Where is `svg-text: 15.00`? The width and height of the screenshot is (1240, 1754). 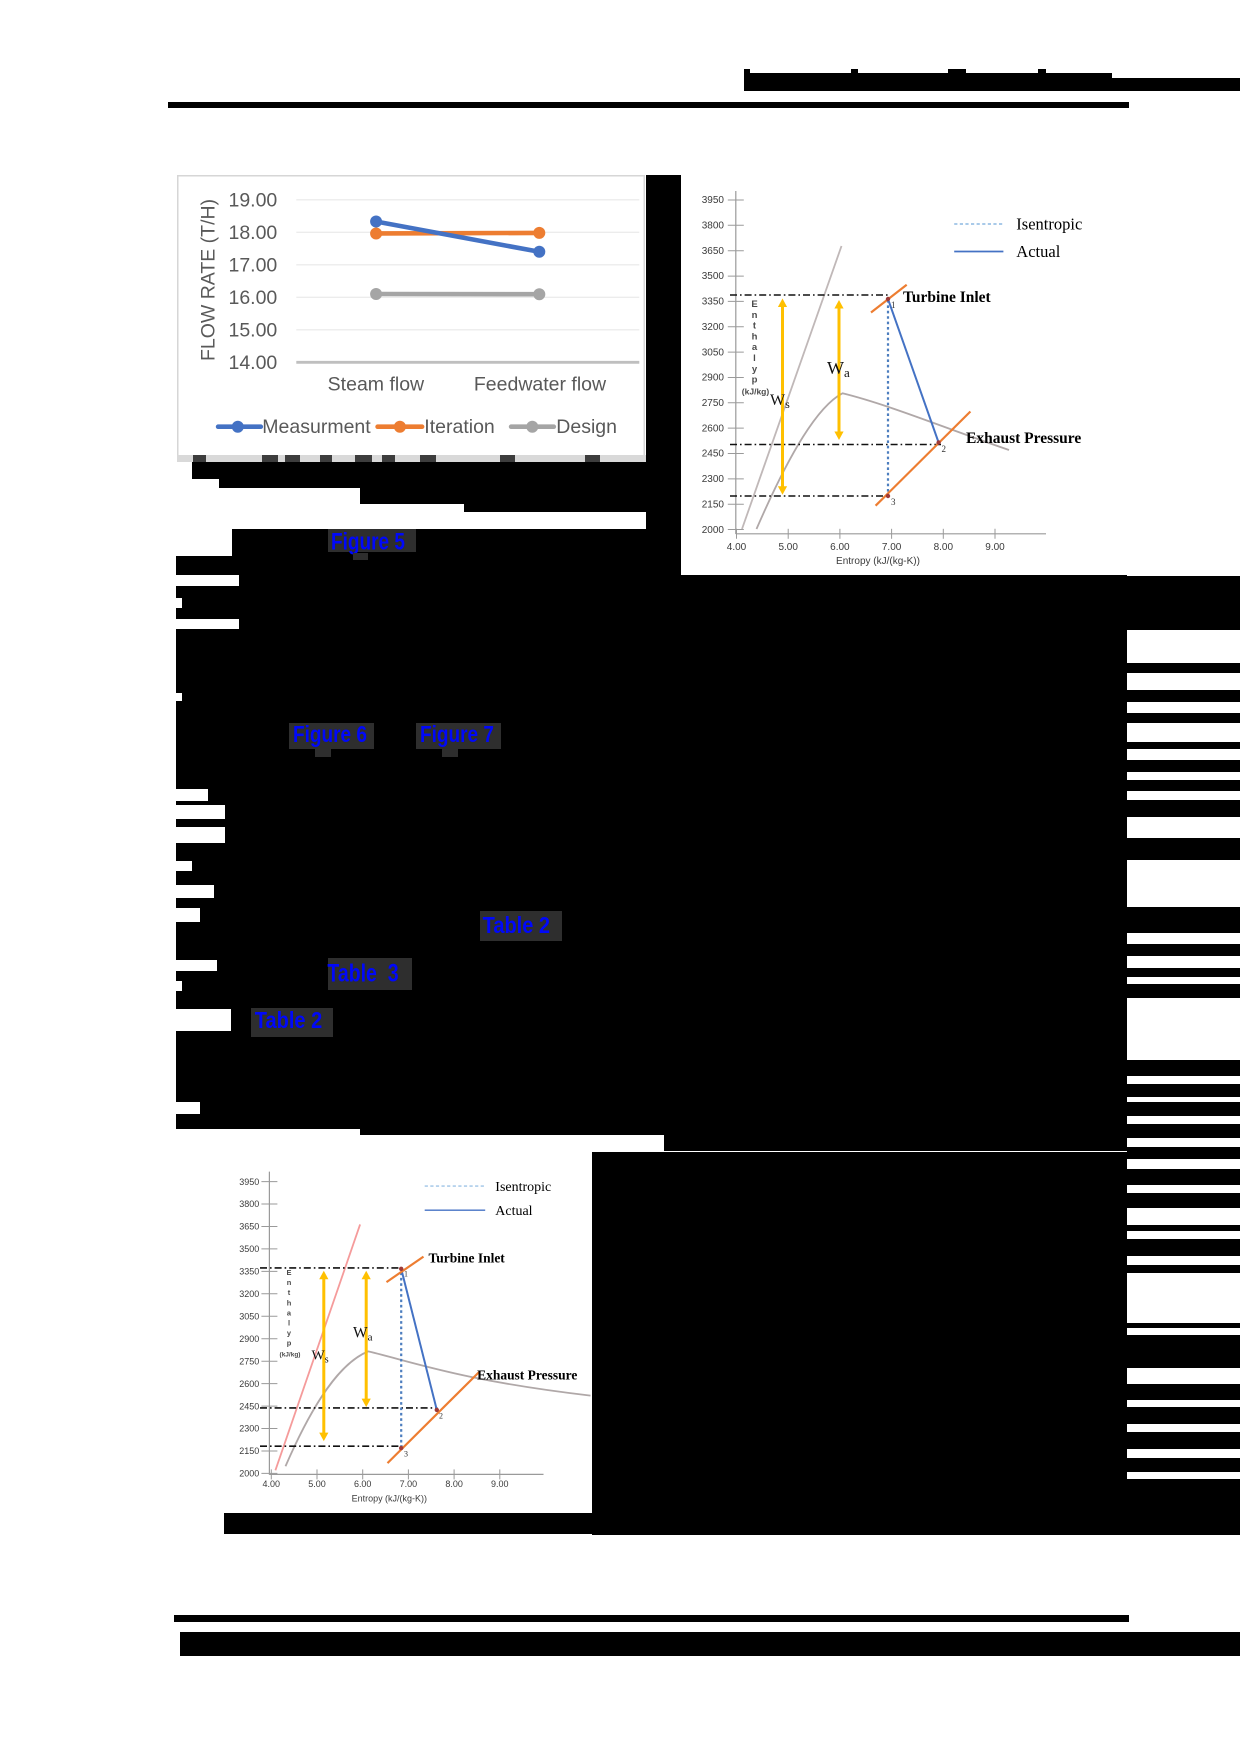 svg-text: 15.00 is located at coordinates (252, 330).